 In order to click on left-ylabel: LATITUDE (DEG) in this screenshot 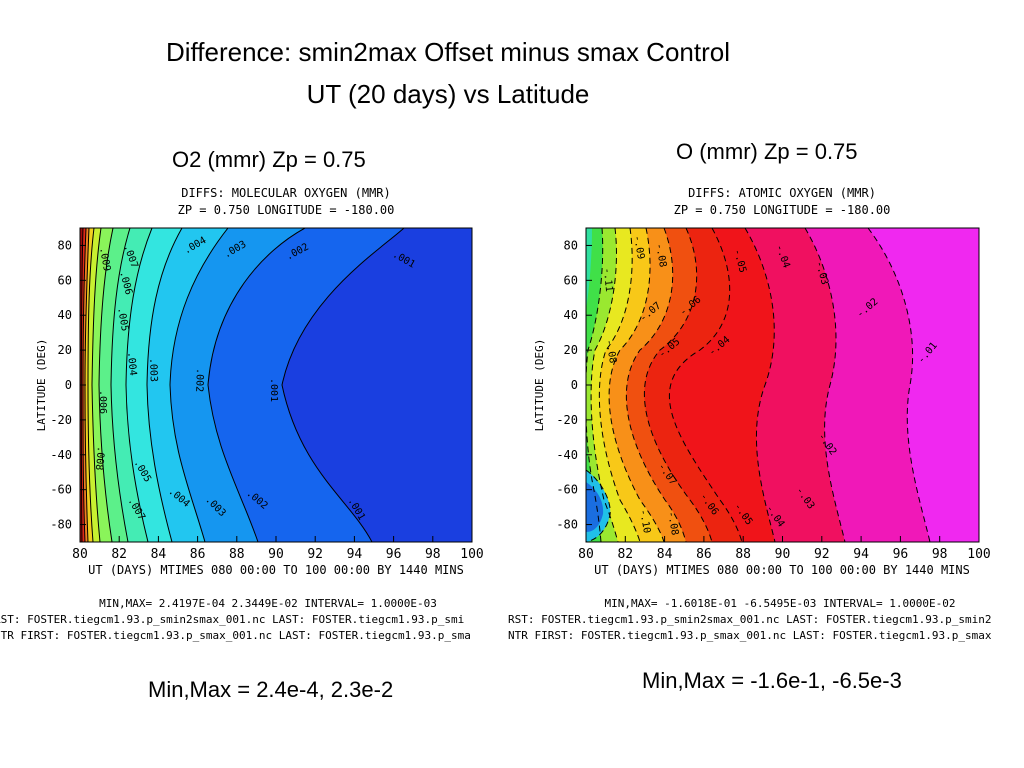, I will do `click(41, 385)`.